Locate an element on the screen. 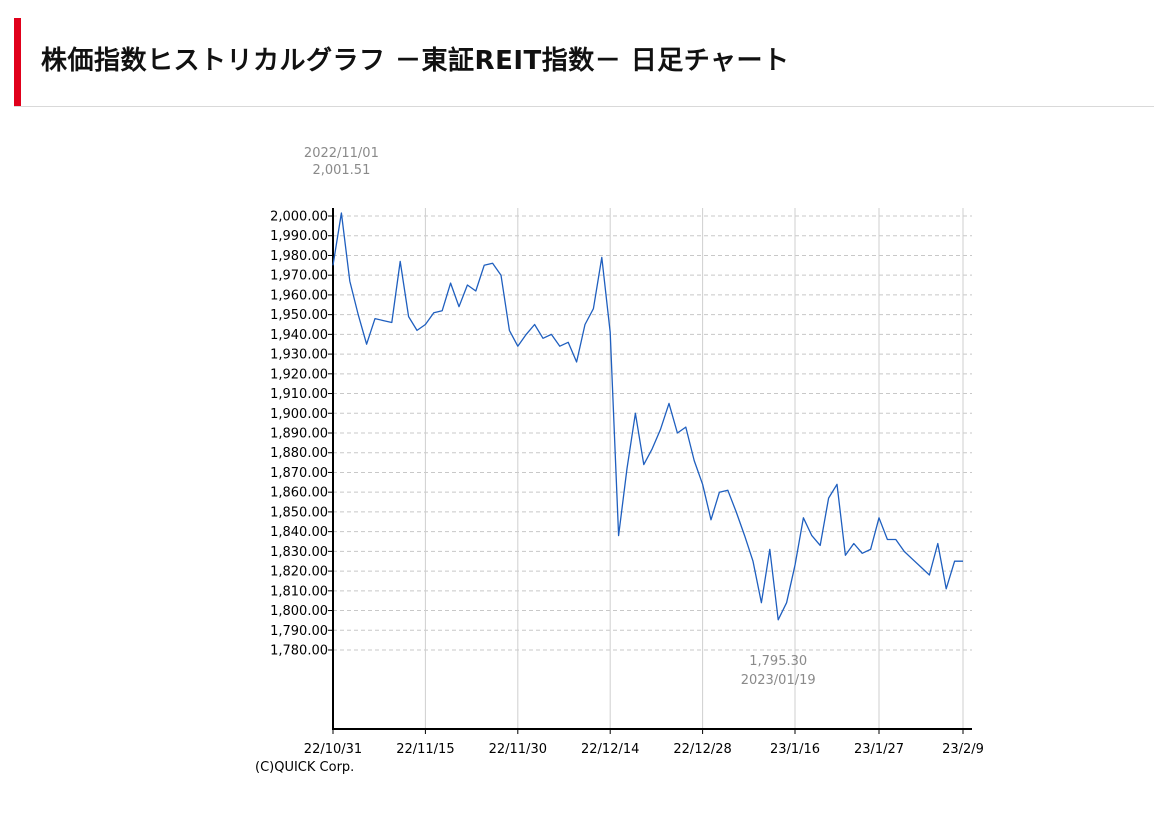 Image resolution: width=1154 pixels, height=818 pixels. y-tick-label: 1,900.00 is located at coordinates (299, 414).